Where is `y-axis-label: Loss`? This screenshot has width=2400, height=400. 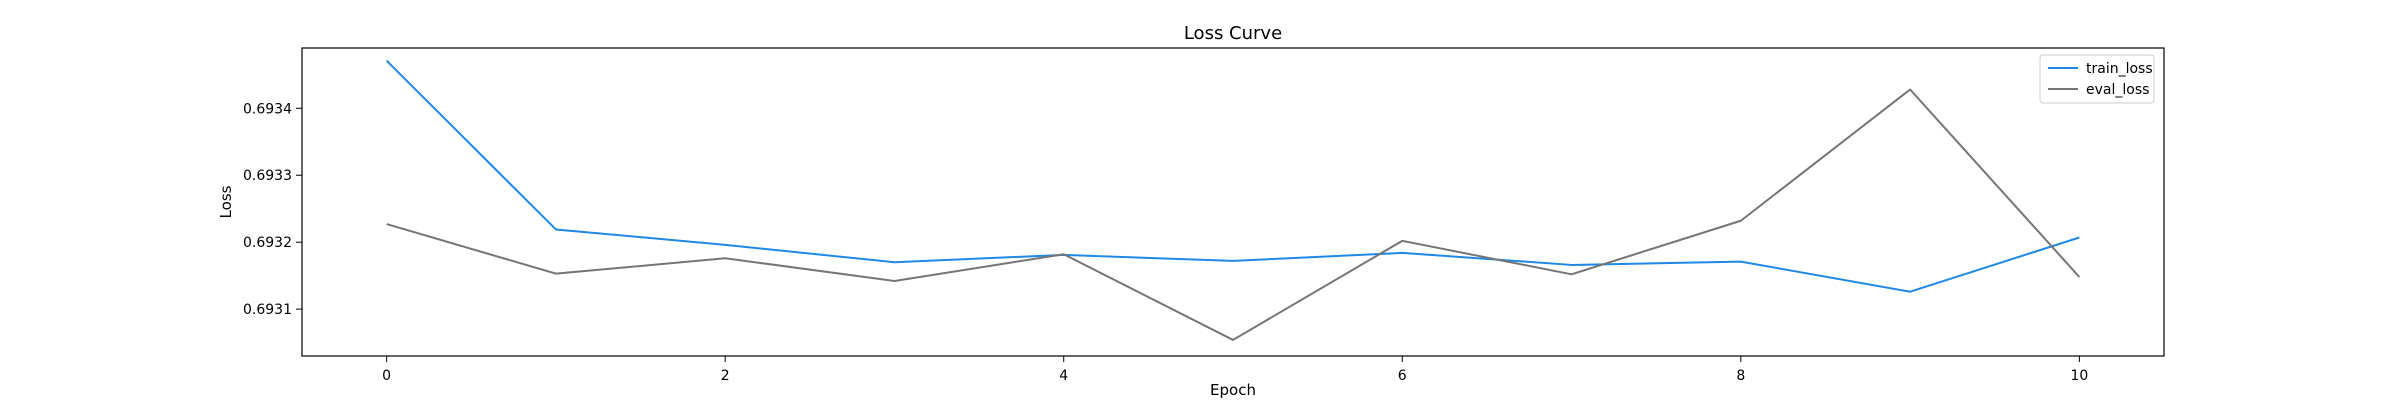
y-axis-label: Loss is located at coordinates (226, 201).